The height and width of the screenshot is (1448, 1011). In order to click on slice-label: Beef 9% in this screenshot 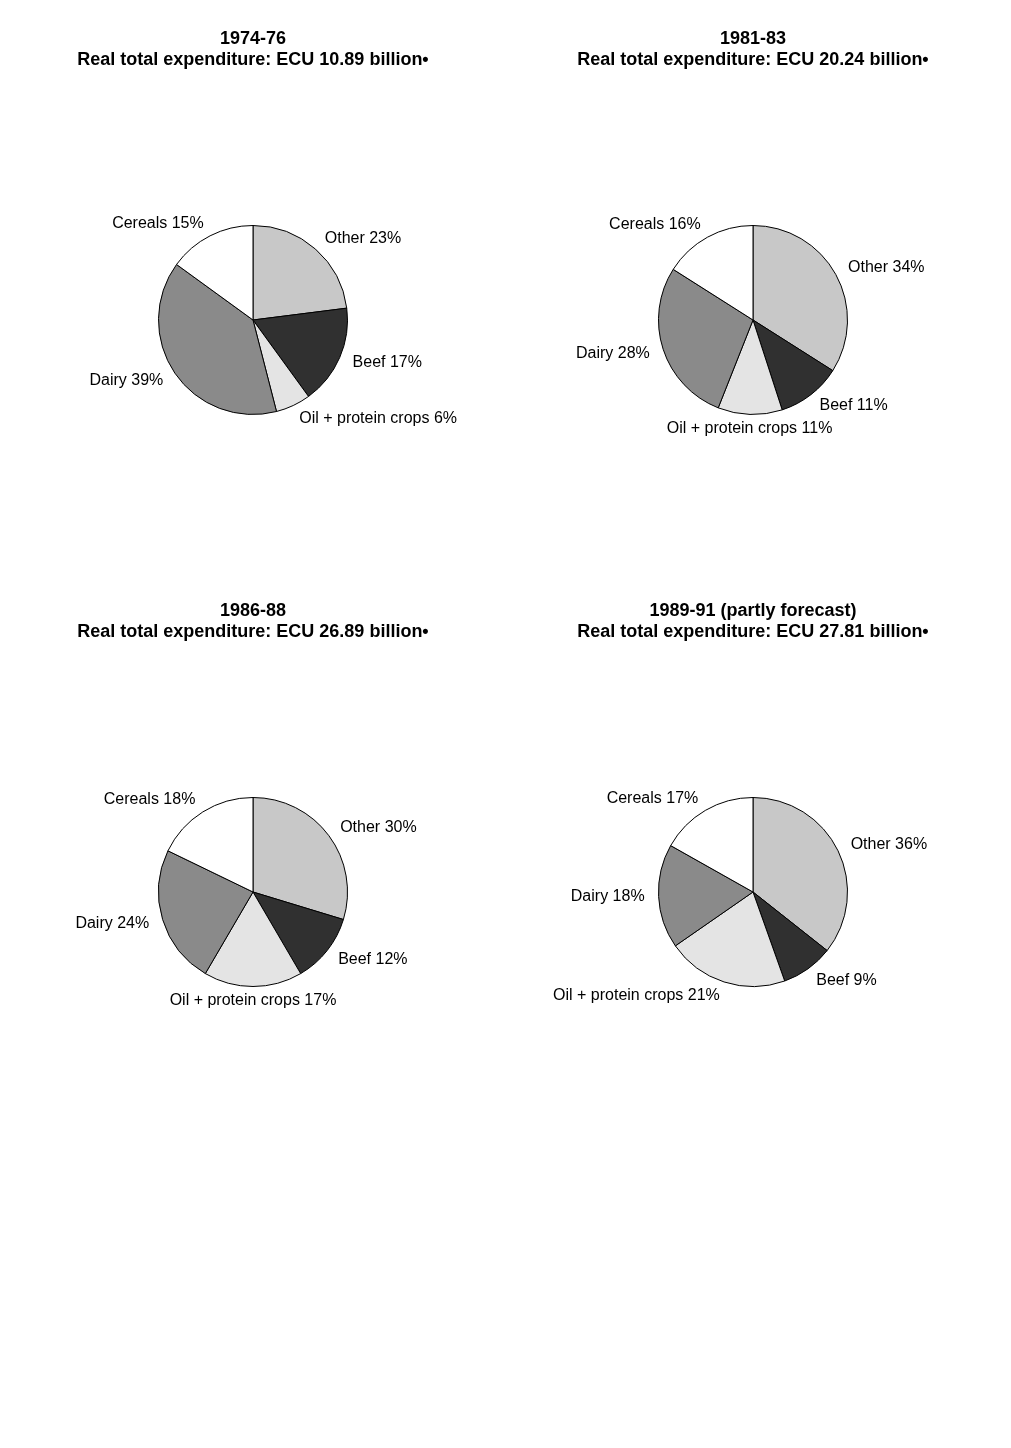, I will do `click(846, 979)`.